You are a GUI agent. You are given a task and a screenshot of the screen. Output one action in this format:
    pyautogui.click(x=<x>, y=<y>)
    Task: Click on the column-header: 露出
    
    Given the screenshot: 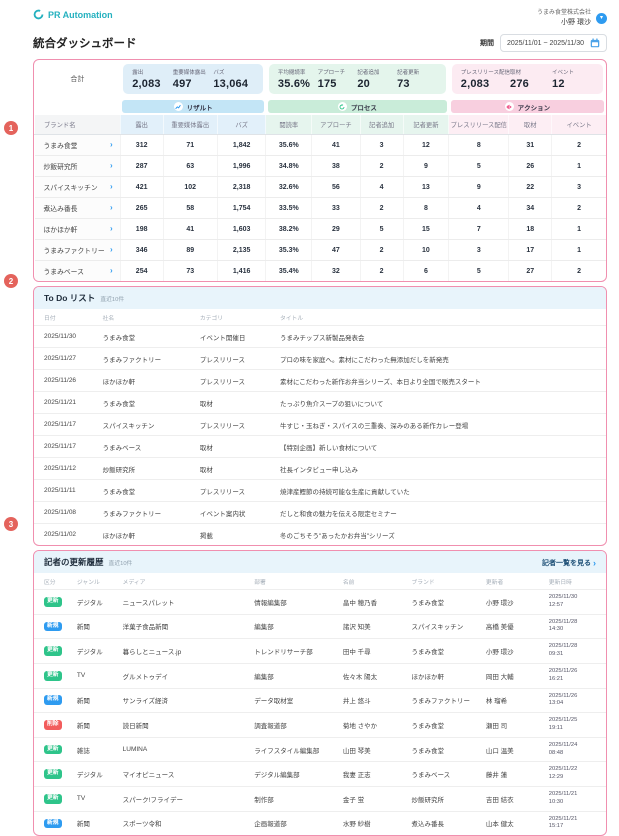 What is the action you would take?
    pyautogui.click(x=141, y=125)
    